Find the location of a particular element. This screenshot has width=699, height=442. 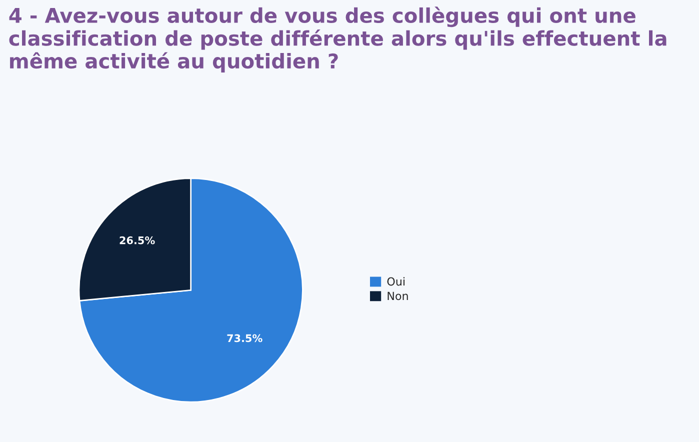

chart-title: 4 - Avez-vous autour de vous des collègues qui ont une classification de poste différente alors qu'ils effectuent la même activité au quotidien ? is located at coordinates (337, 39).